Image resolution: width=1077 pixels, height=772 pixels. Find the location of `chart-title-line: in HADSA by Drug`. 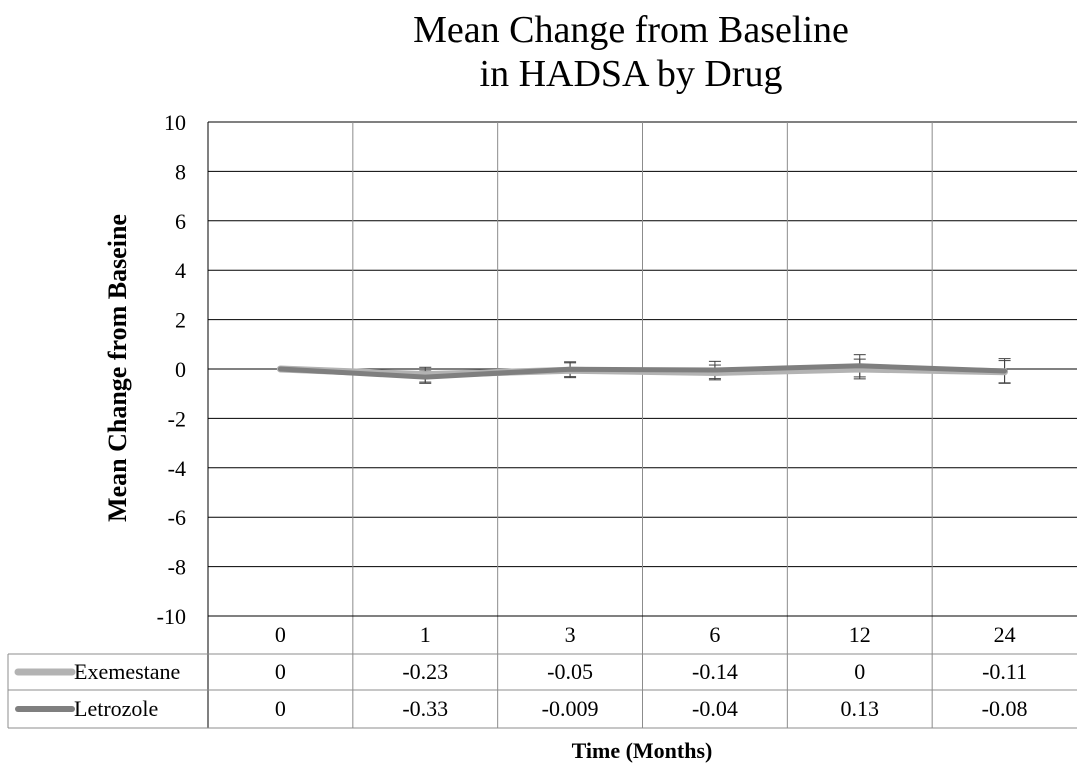

chart-title-line: in HADSA by Drug is located at coordinates (631, 74).